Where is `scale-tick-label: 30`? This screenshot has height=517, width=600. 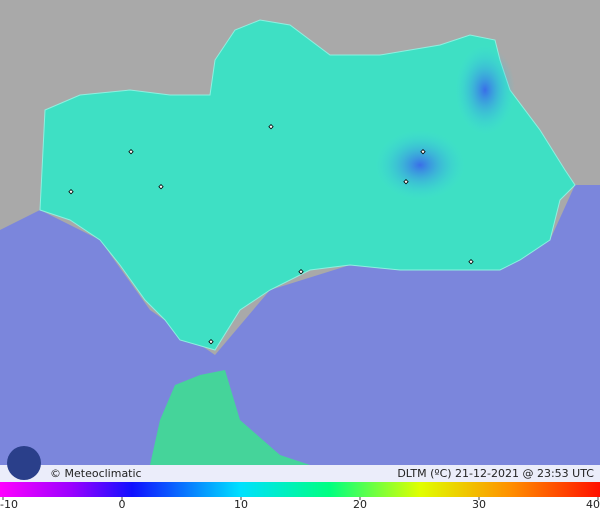
scale-tick-label: 30 is located at coordinates (479, 504).